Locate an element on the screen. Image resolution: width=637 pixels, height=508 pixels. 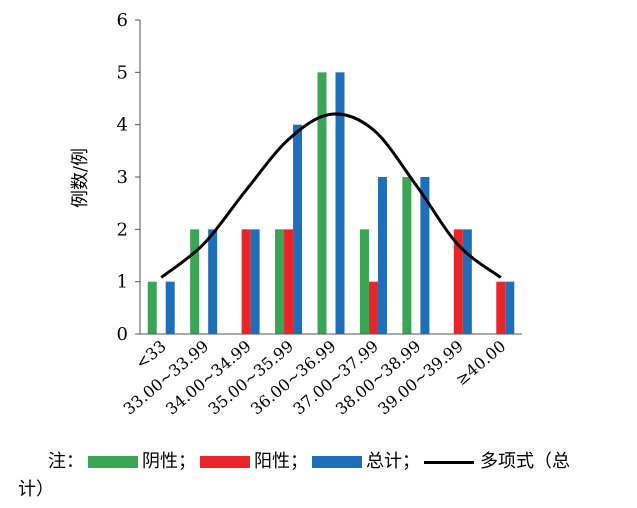
y-axis-label: 例数/例 is located at coordinates (80, 178).